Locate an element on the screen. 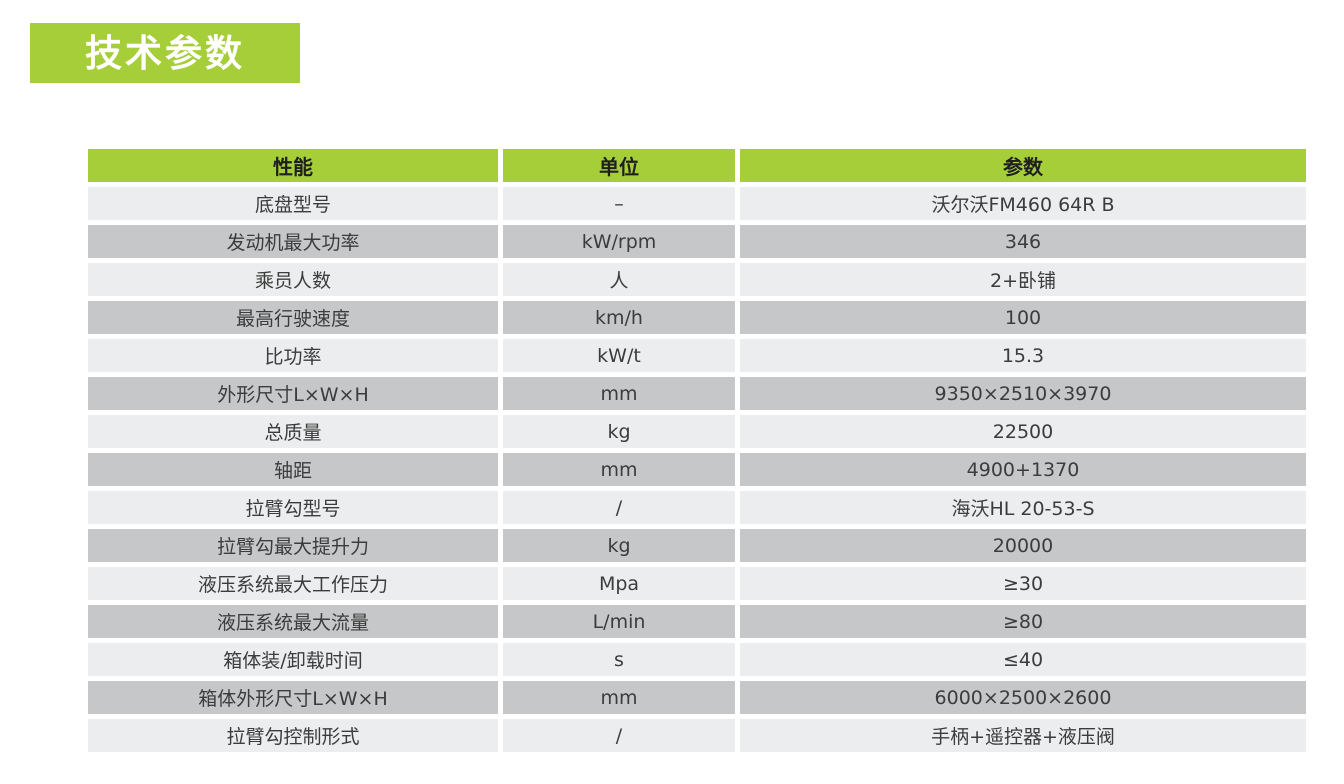 Image resolution: width=1344 pixels, height=784 pixels. spec-name-cell: 箱体装/卸载时间 is located at coordinates (293, 659).